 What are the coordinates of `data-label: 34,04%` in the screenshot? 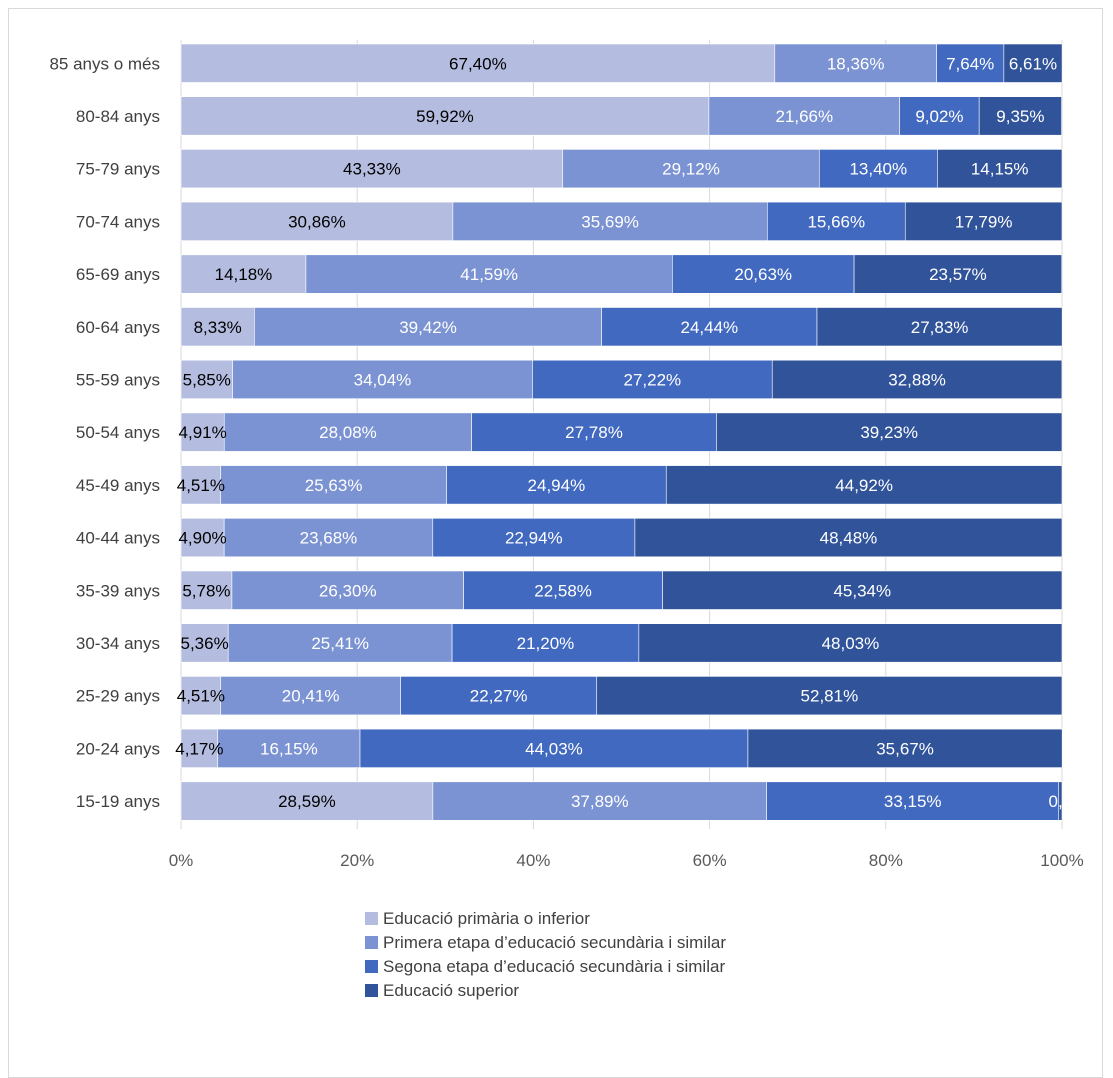 It's located at (383, 379).